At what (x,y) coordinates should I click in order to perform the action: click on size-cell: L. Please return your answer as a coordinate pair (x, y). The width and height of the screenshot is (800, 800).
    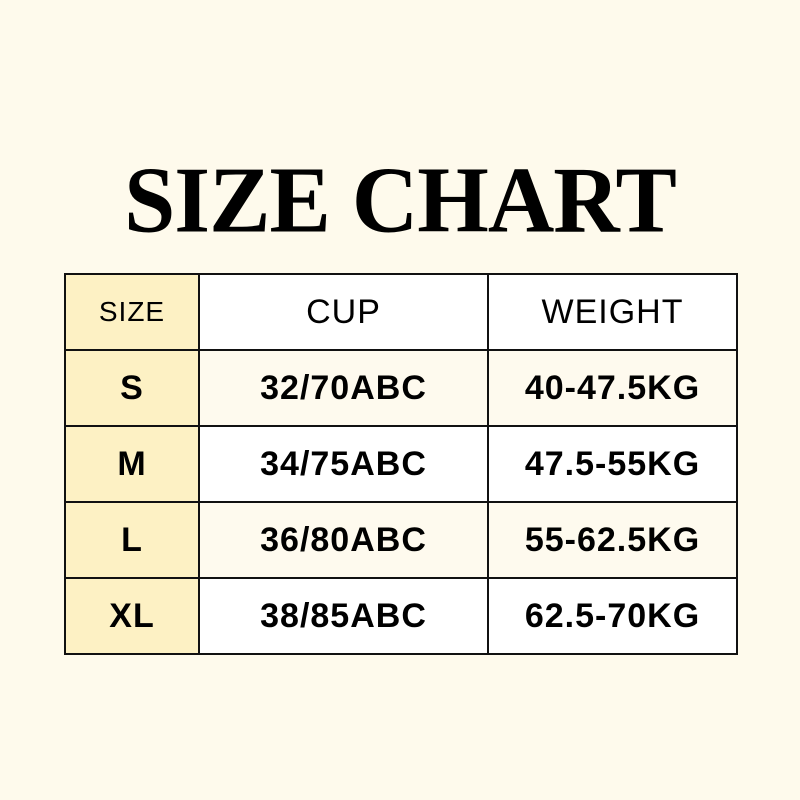
    Looking at the image, I should click on (132, 540).